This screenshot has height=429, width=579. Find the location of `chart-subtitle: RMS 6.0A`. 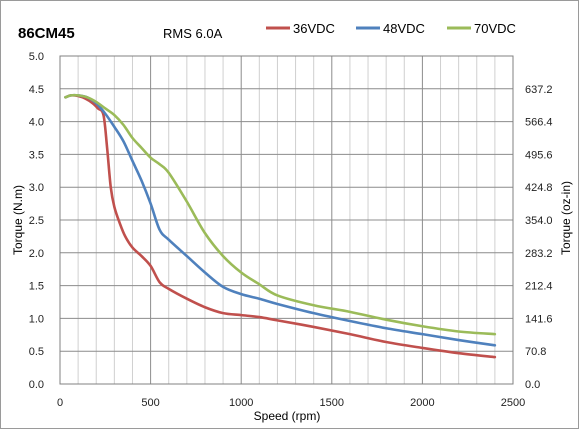

chart-subtitle: RMS 6.0A is located at coordinates (193, 33).